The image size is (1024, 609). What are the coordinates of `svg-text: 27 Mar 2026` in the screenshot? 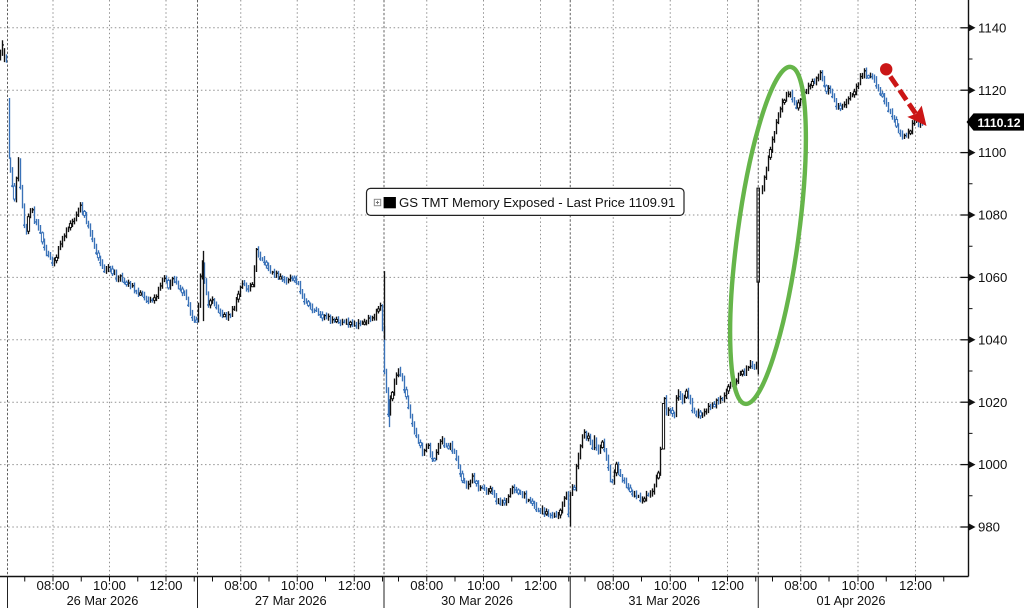 It's located at (291, 600).